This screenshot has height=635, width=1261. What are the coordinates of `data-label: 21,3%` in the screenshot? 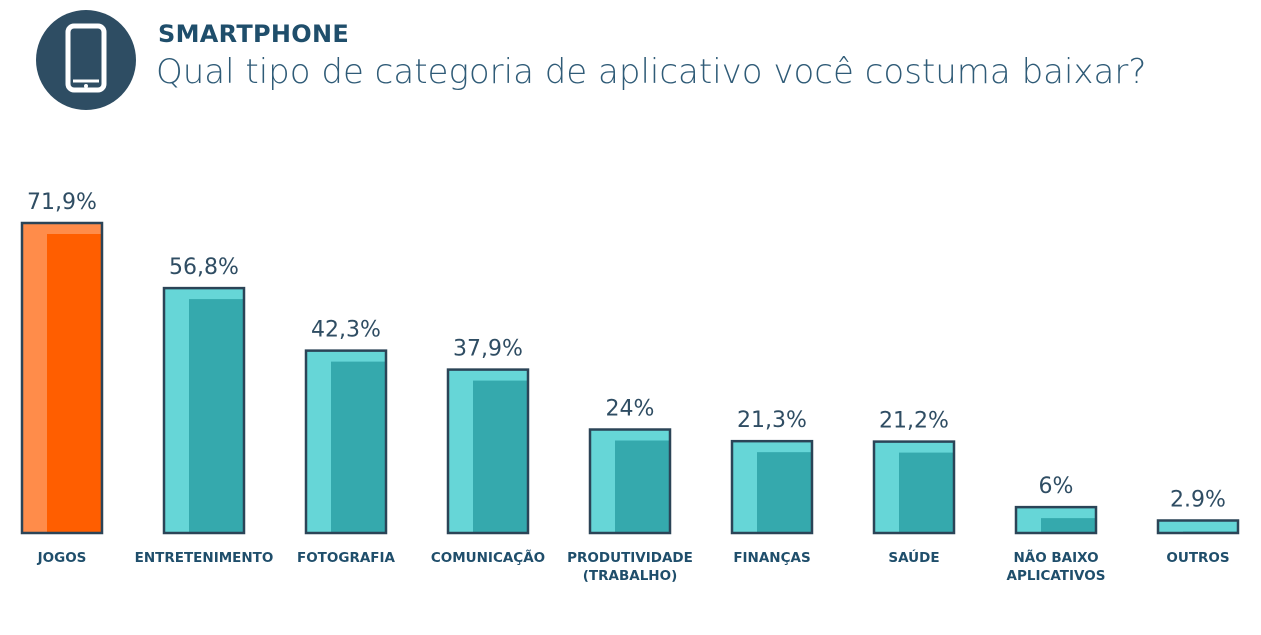 It's located at (772, 420).